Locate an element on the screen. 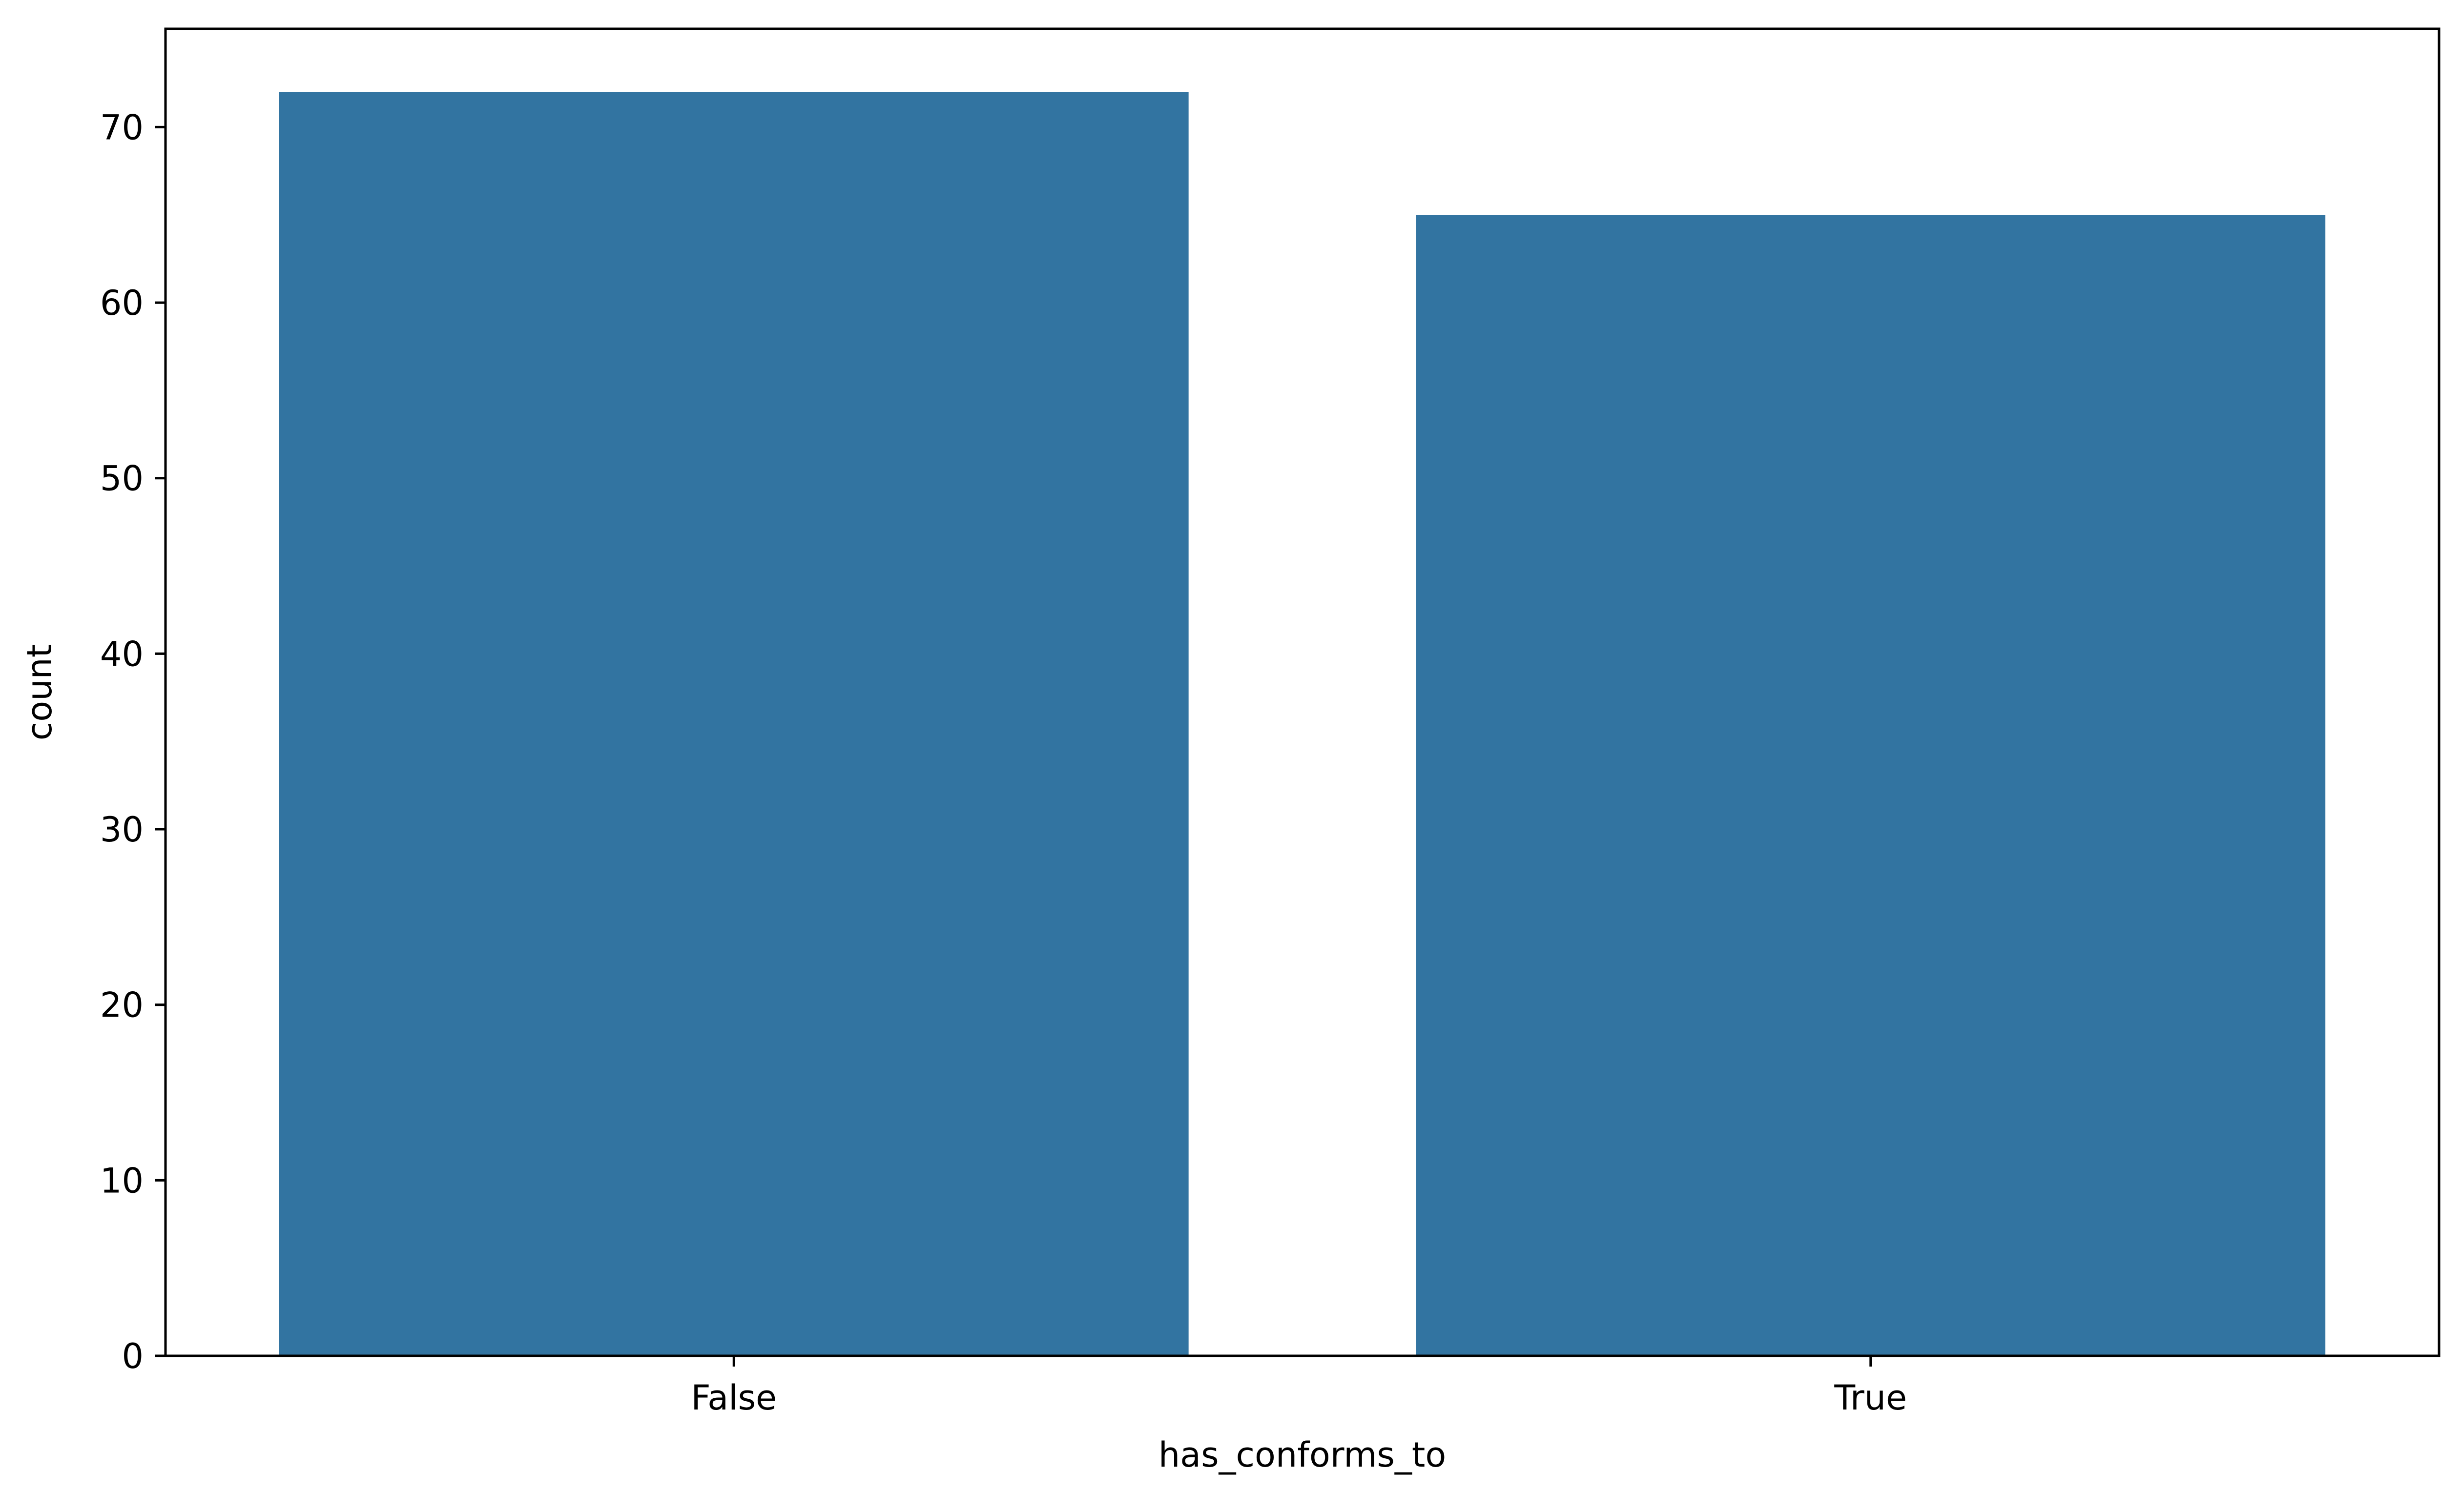 The image size is (2441, 1512). x-axis-label: has_conforms_to is located at coordinates (1302, 1455).